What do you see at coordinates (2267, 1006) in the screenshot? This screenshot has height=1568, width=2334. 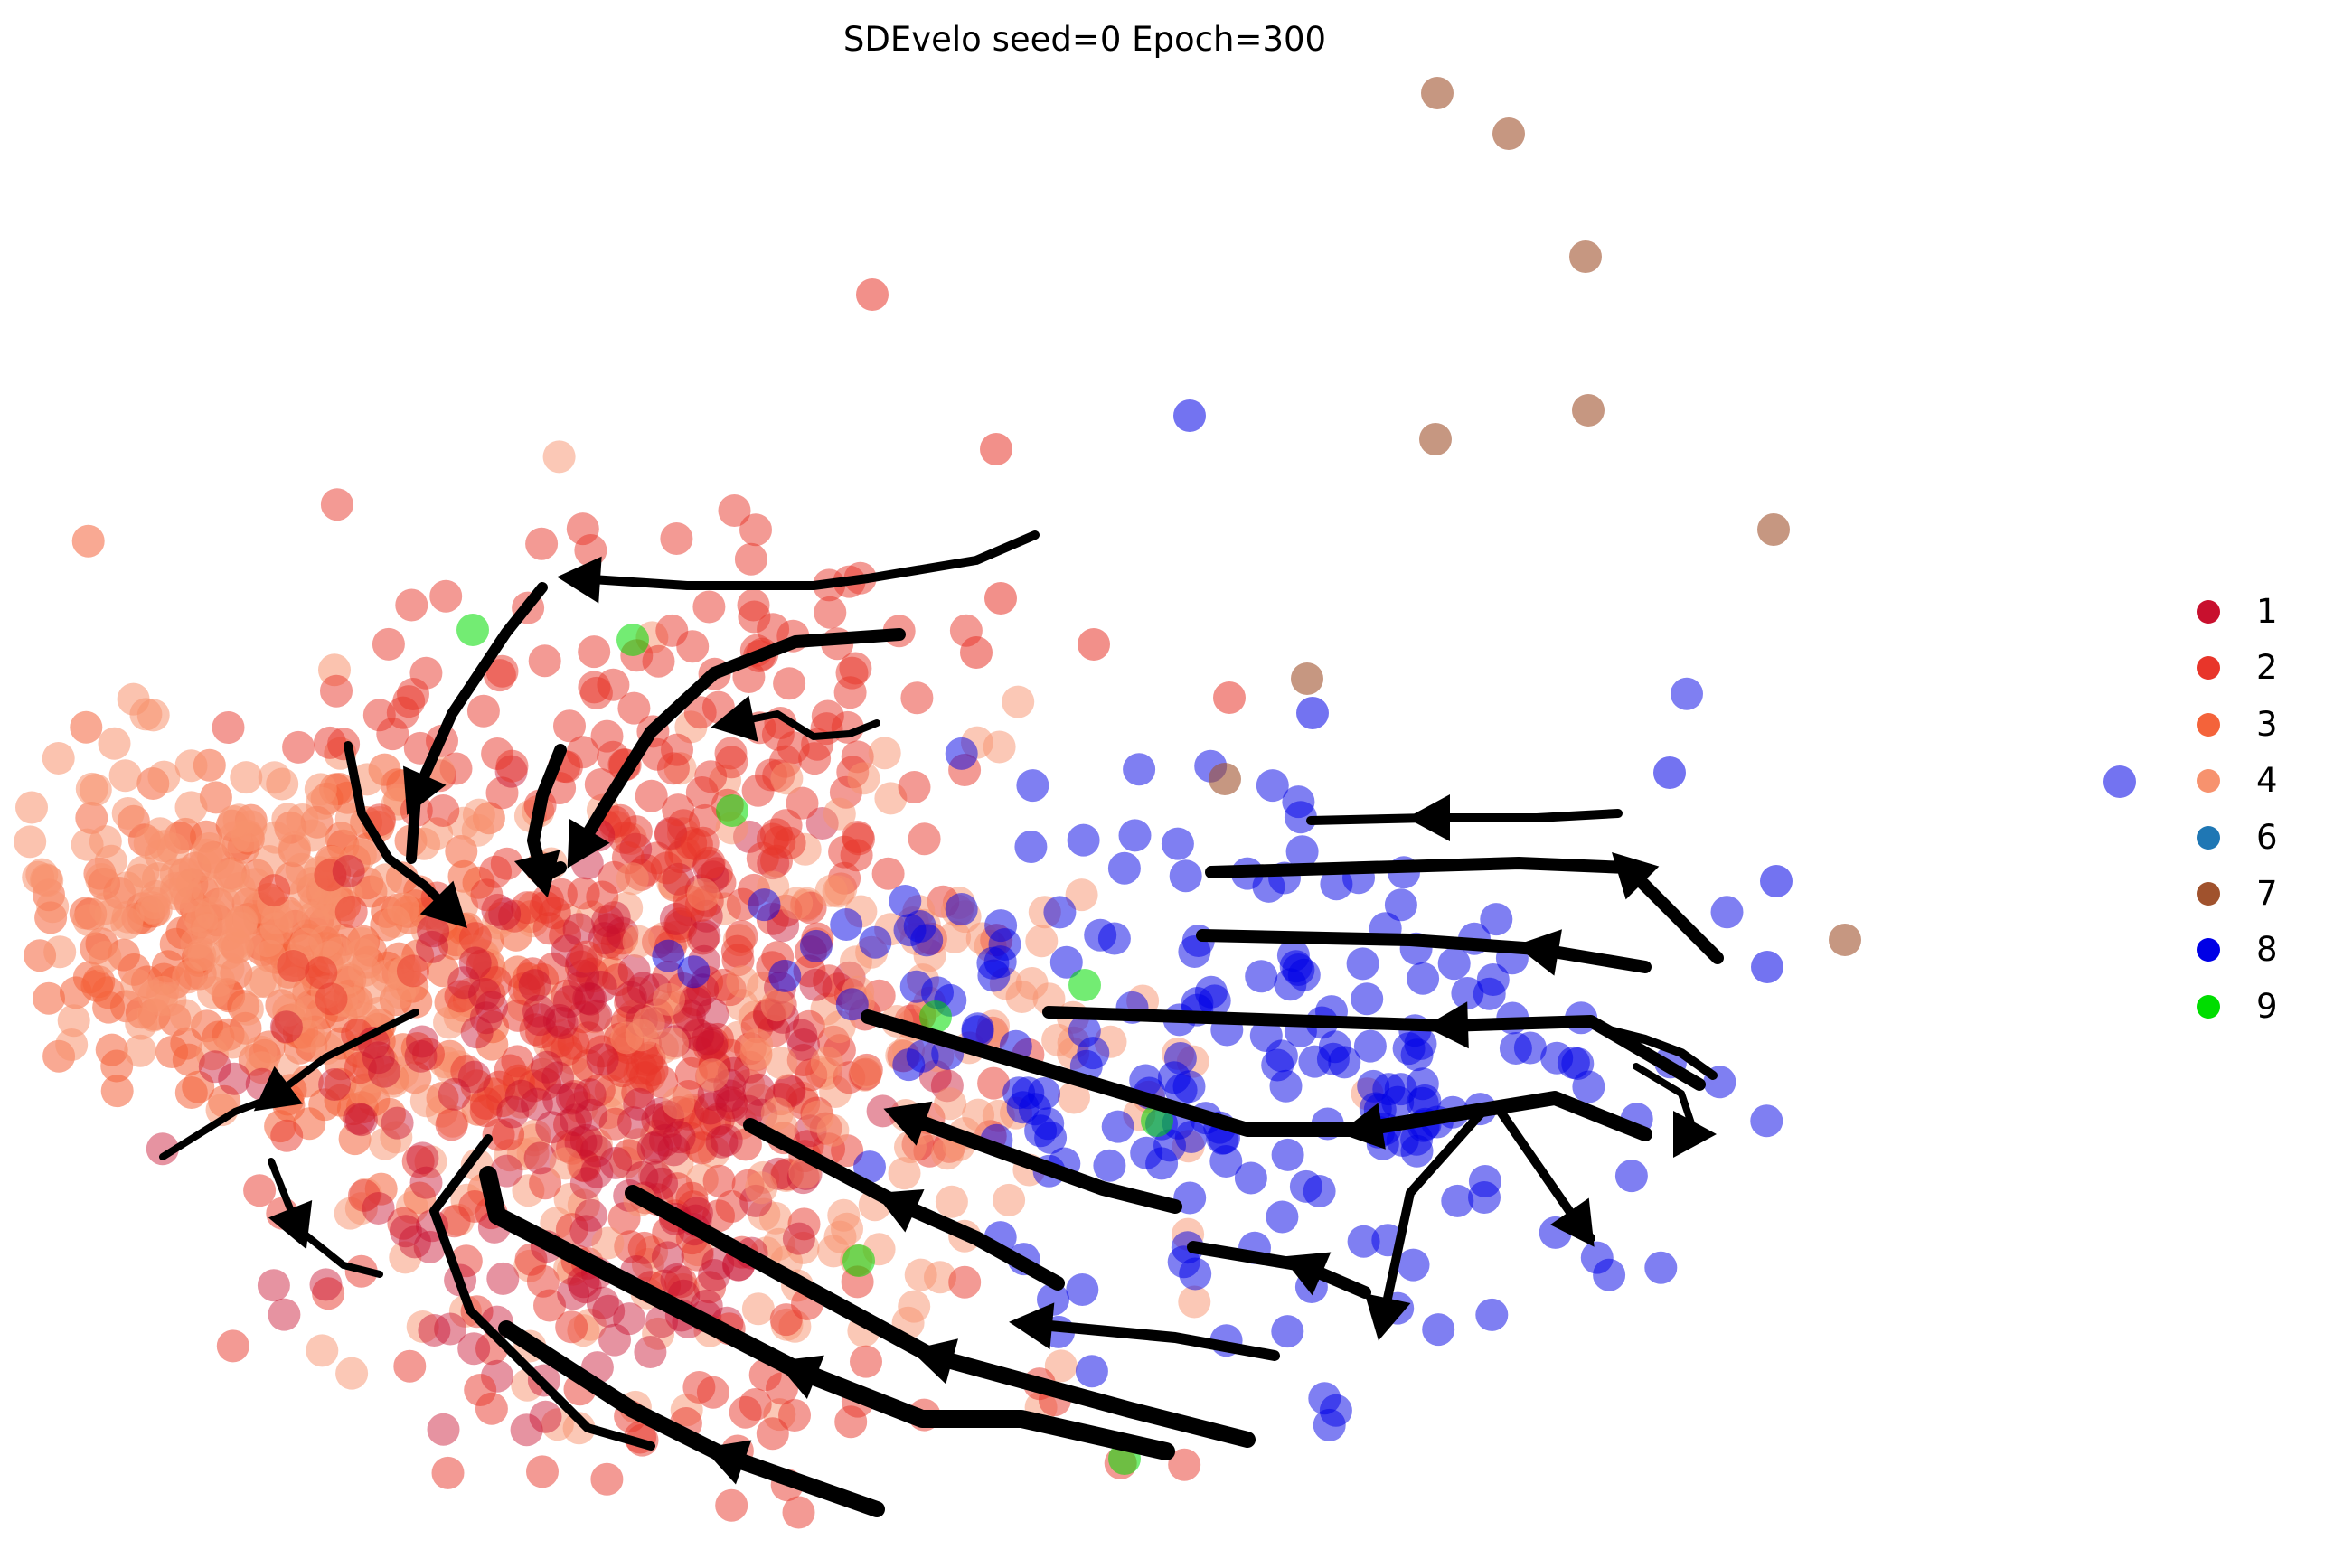 I see `legend-label: 9` at bounding box center [2267, 1006].